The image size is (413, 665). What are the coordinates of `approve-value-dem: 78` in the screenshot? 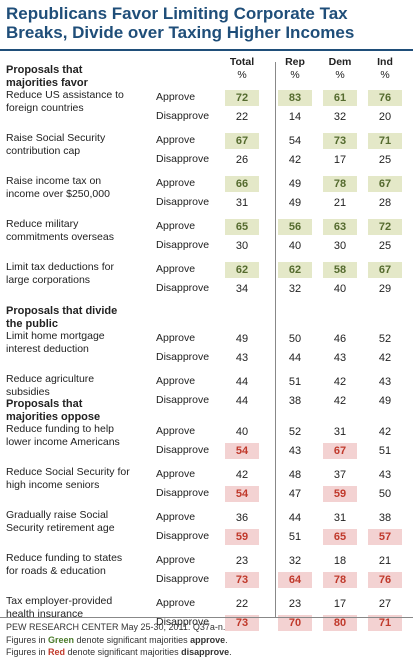 It's located at (340, 184).